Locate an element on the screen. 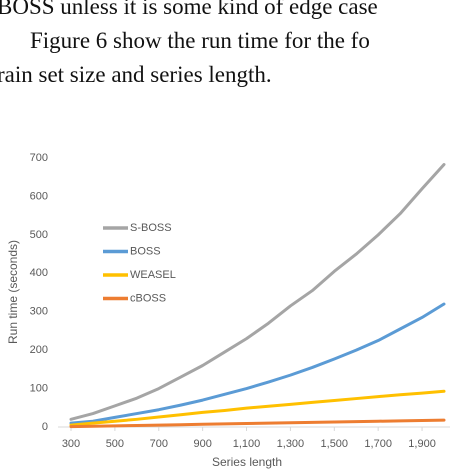 The image size is (474, 474). y-tick-label: 300 is located at coordinates (39, 312).